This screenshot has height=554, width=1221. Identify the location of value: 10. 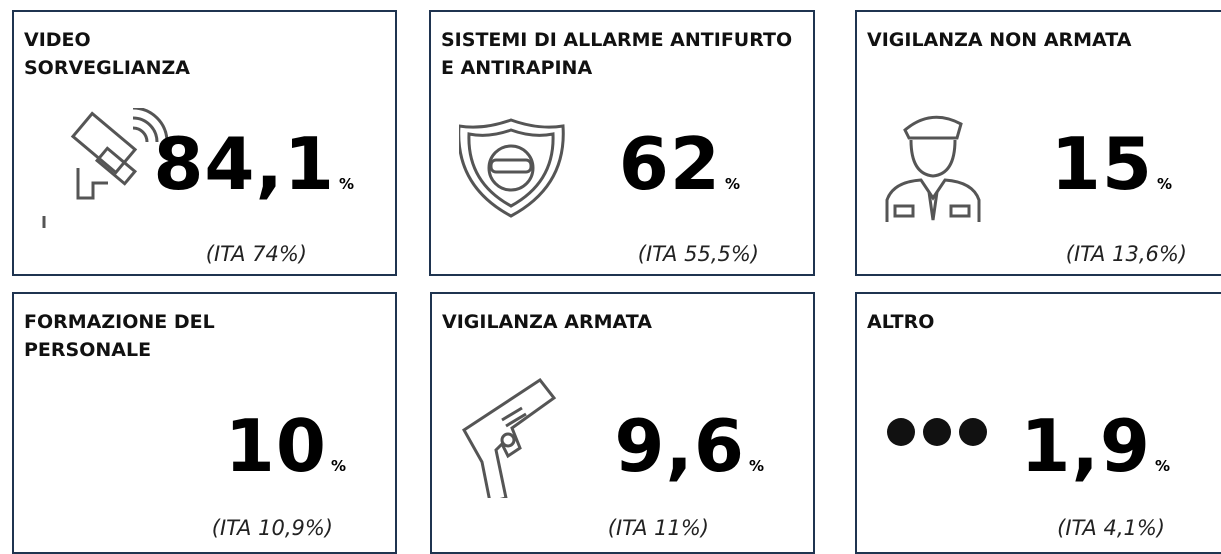
(275, 446).